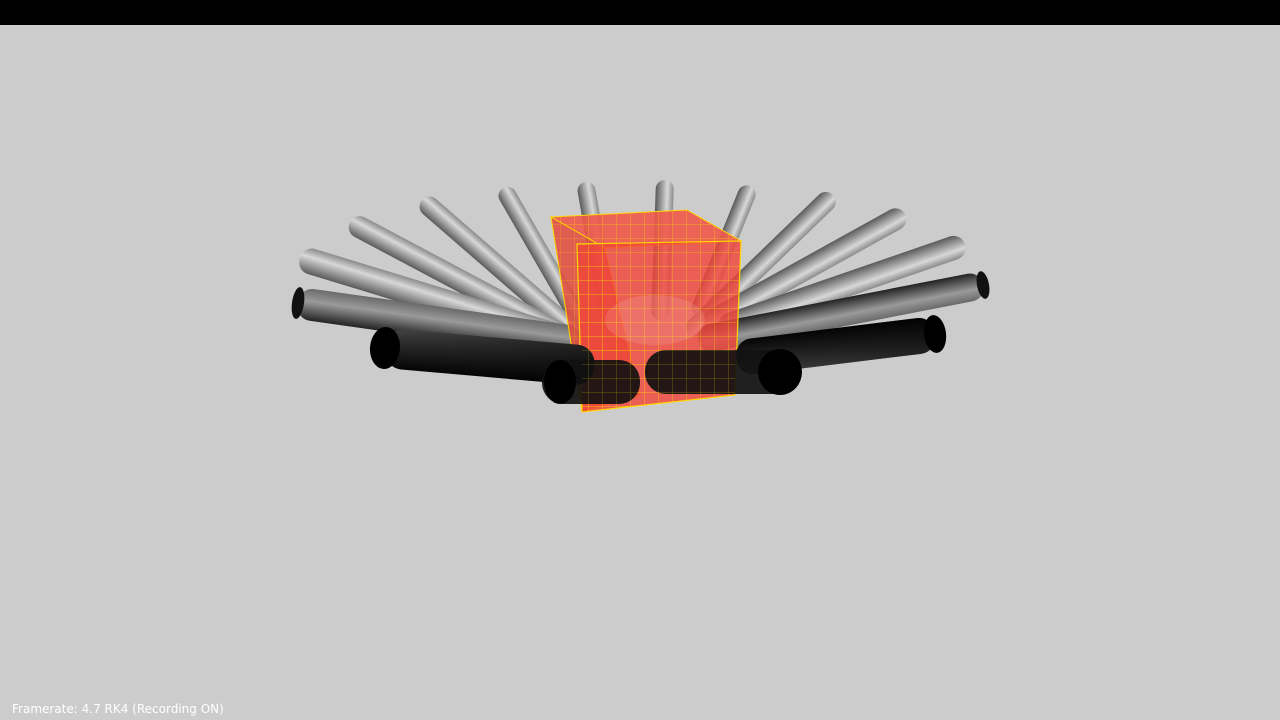 Image resolution: width=1280 pixels, height=720 pixels. What do you see at coordinates (640, 12) in the screenshot?
I see `title-bar` at bounding box center [640, 12].